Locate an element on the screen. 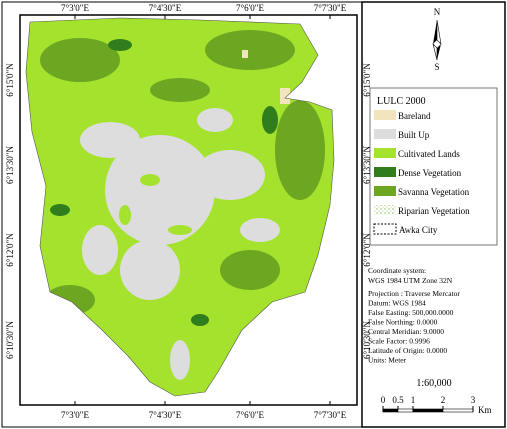 This screenshot has width=507, height=429. legend-title: LULC 2000 is located at coordinates (401, 101).